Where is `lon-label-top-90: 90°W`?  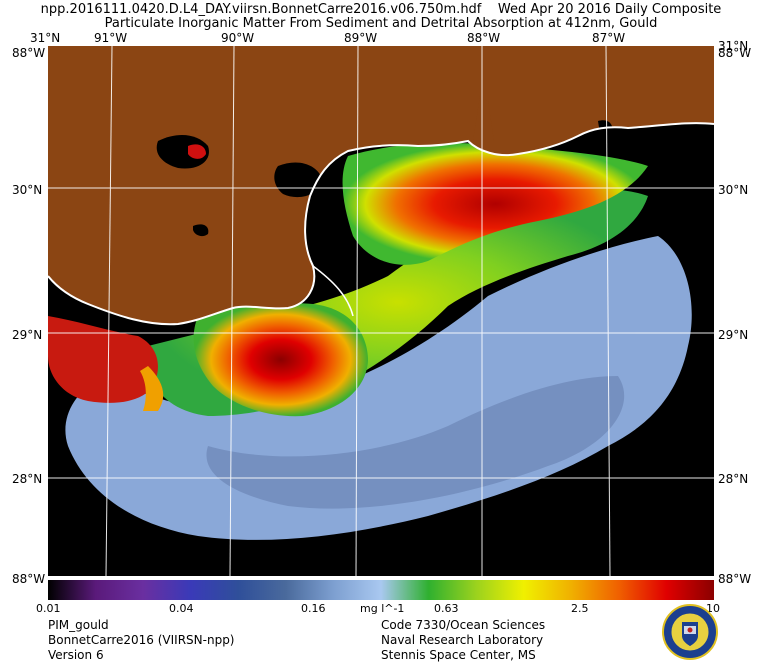 lon-label-top-90: 90°W is located at coordinates (238, 38).